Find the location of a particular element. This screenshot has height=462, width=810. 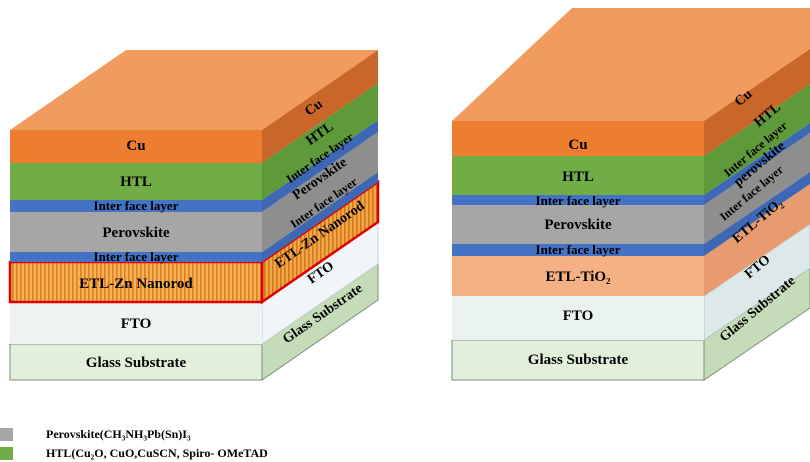

right-perovskite-layer is located at coordinates (631, 188).